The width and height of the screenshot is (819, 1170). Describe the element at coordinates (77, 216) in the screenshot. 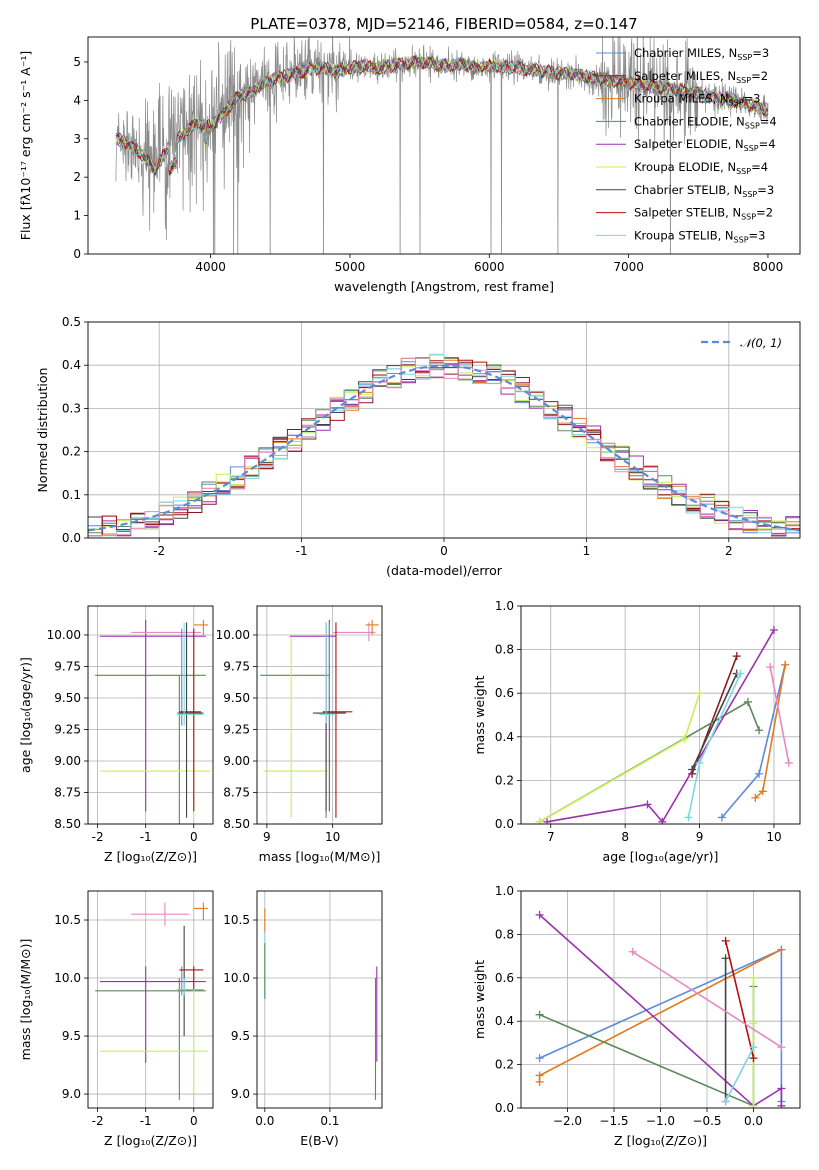

I see `y-tick-label: 1` at that location.